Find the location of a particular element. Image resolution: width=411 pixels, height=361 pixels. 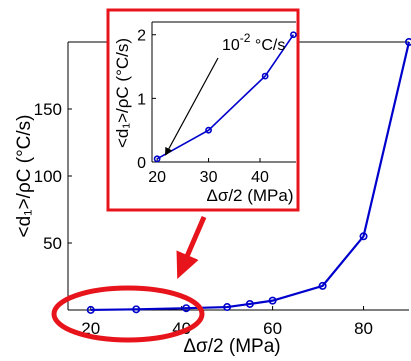

main-y-tick-label: 100 is located at coordinates (48, 176).